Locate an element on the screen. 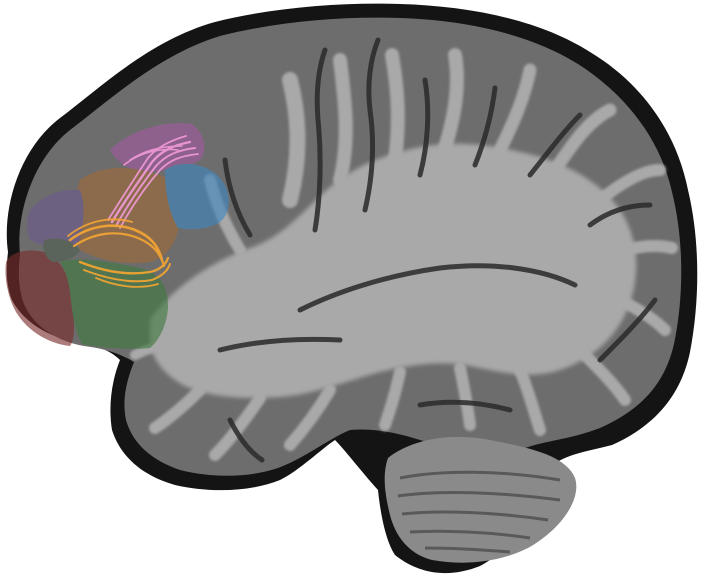  pink-fiber-bundle is located at coordinates (153, 182).